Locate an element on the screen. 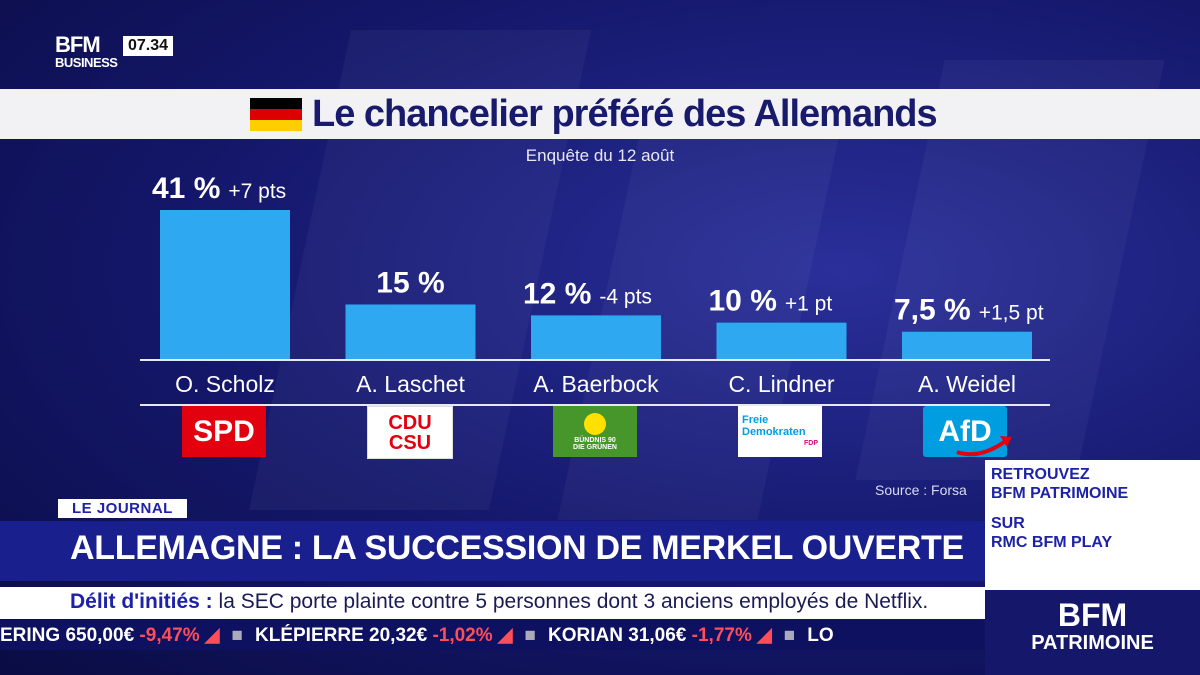 This screenshot has width=1200, height=675. csu-logo-text: CSU is located at coordinates (410, 442).